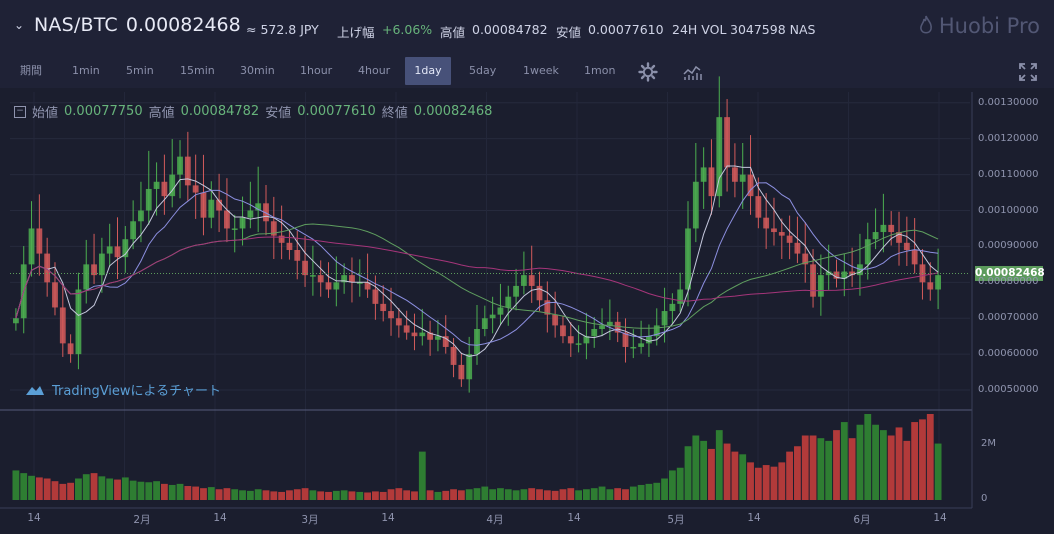  What do you see at coordinates (374, 70) in the screenshot?
I see `interval-4hour: 4hour` at bounding box center [374, 70].